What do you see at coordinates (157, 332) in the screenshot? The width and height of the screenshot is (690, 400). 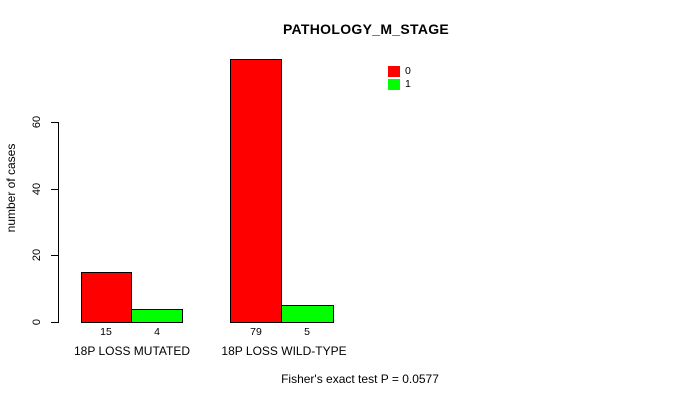 I see `bar-value-mutated-series1: 4` at bounding box center [157, 332].